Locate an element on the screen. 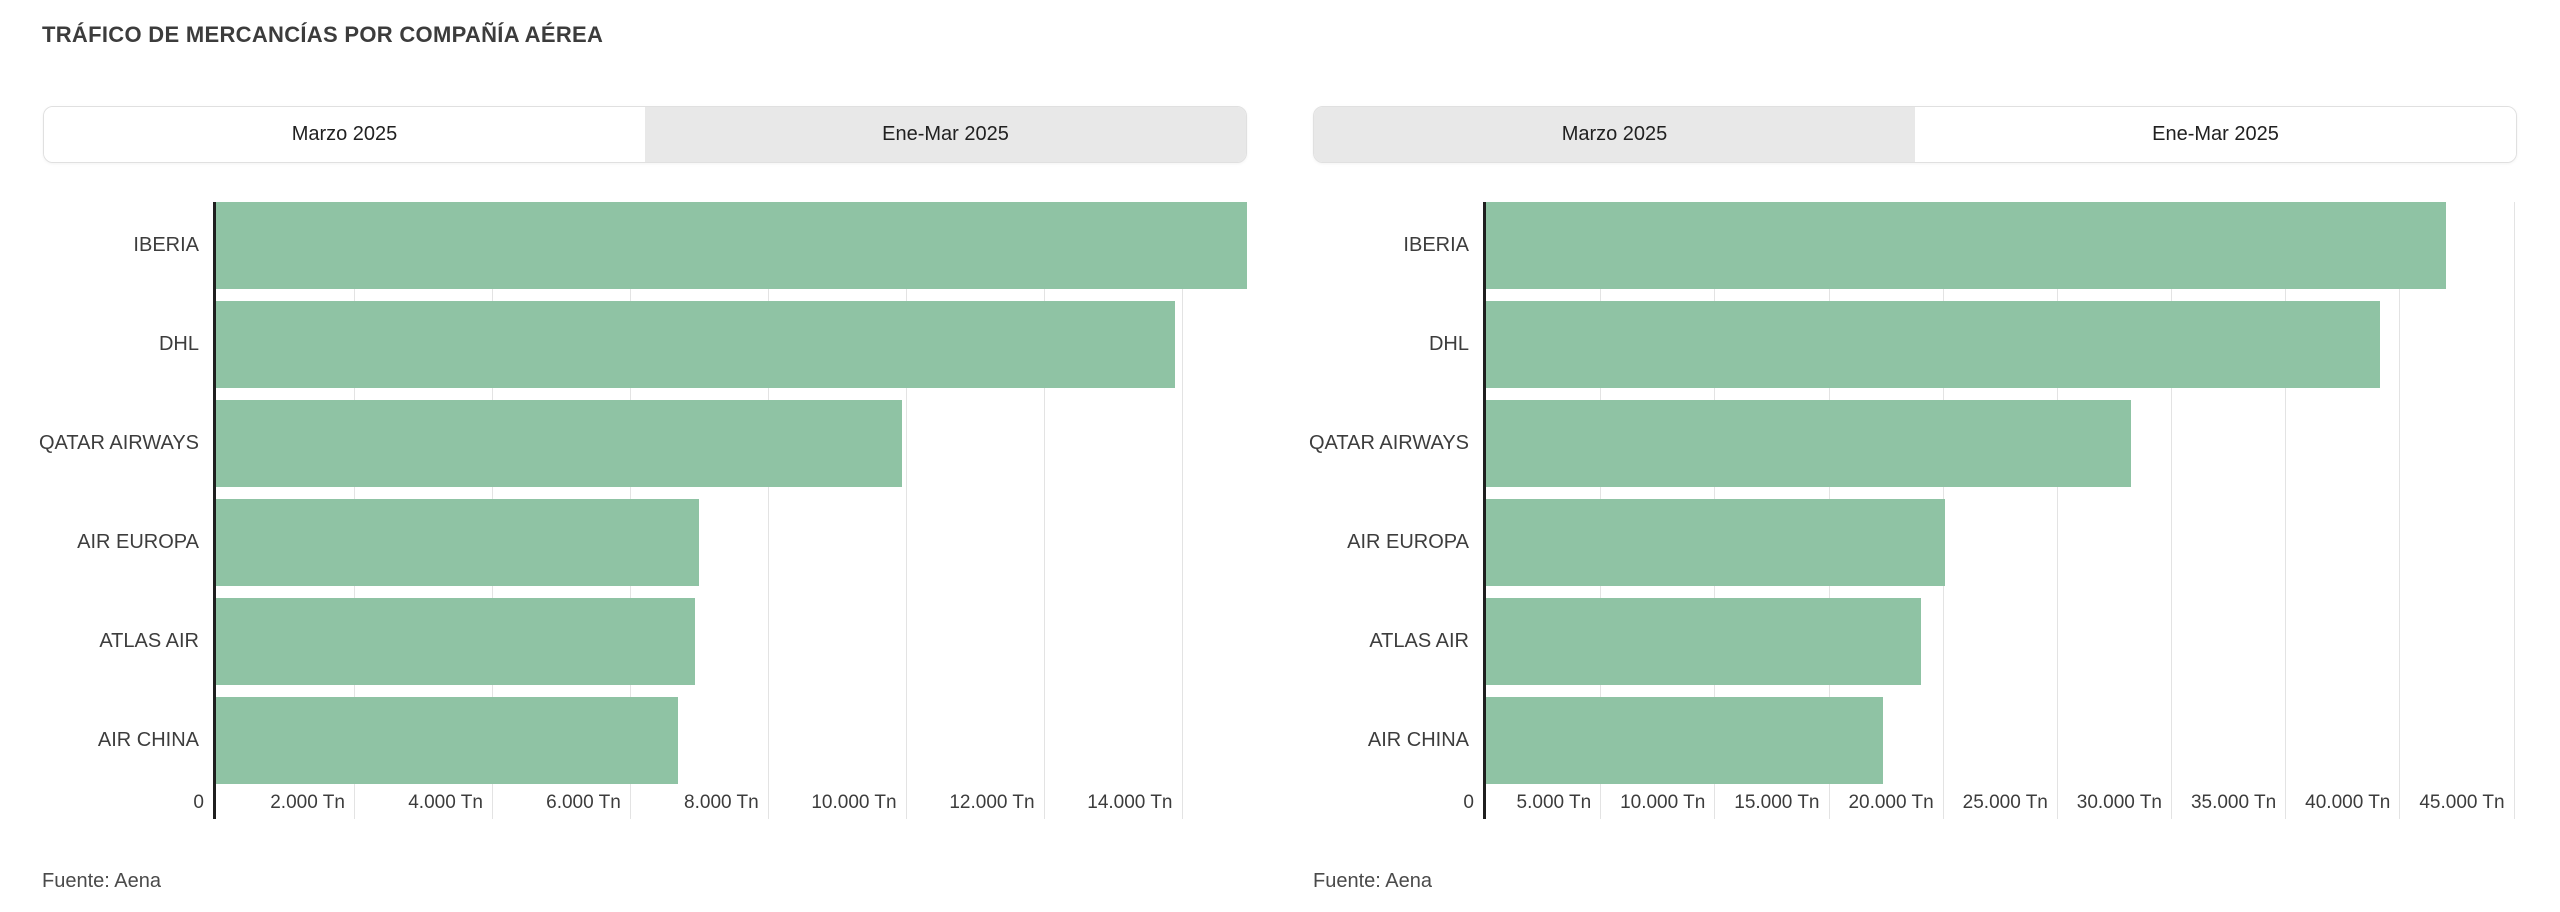 Image resolution: width=2560 pixels, height=912 pixels. x-tick-label: 4.000 Tn is located at coordinates (445, 802).